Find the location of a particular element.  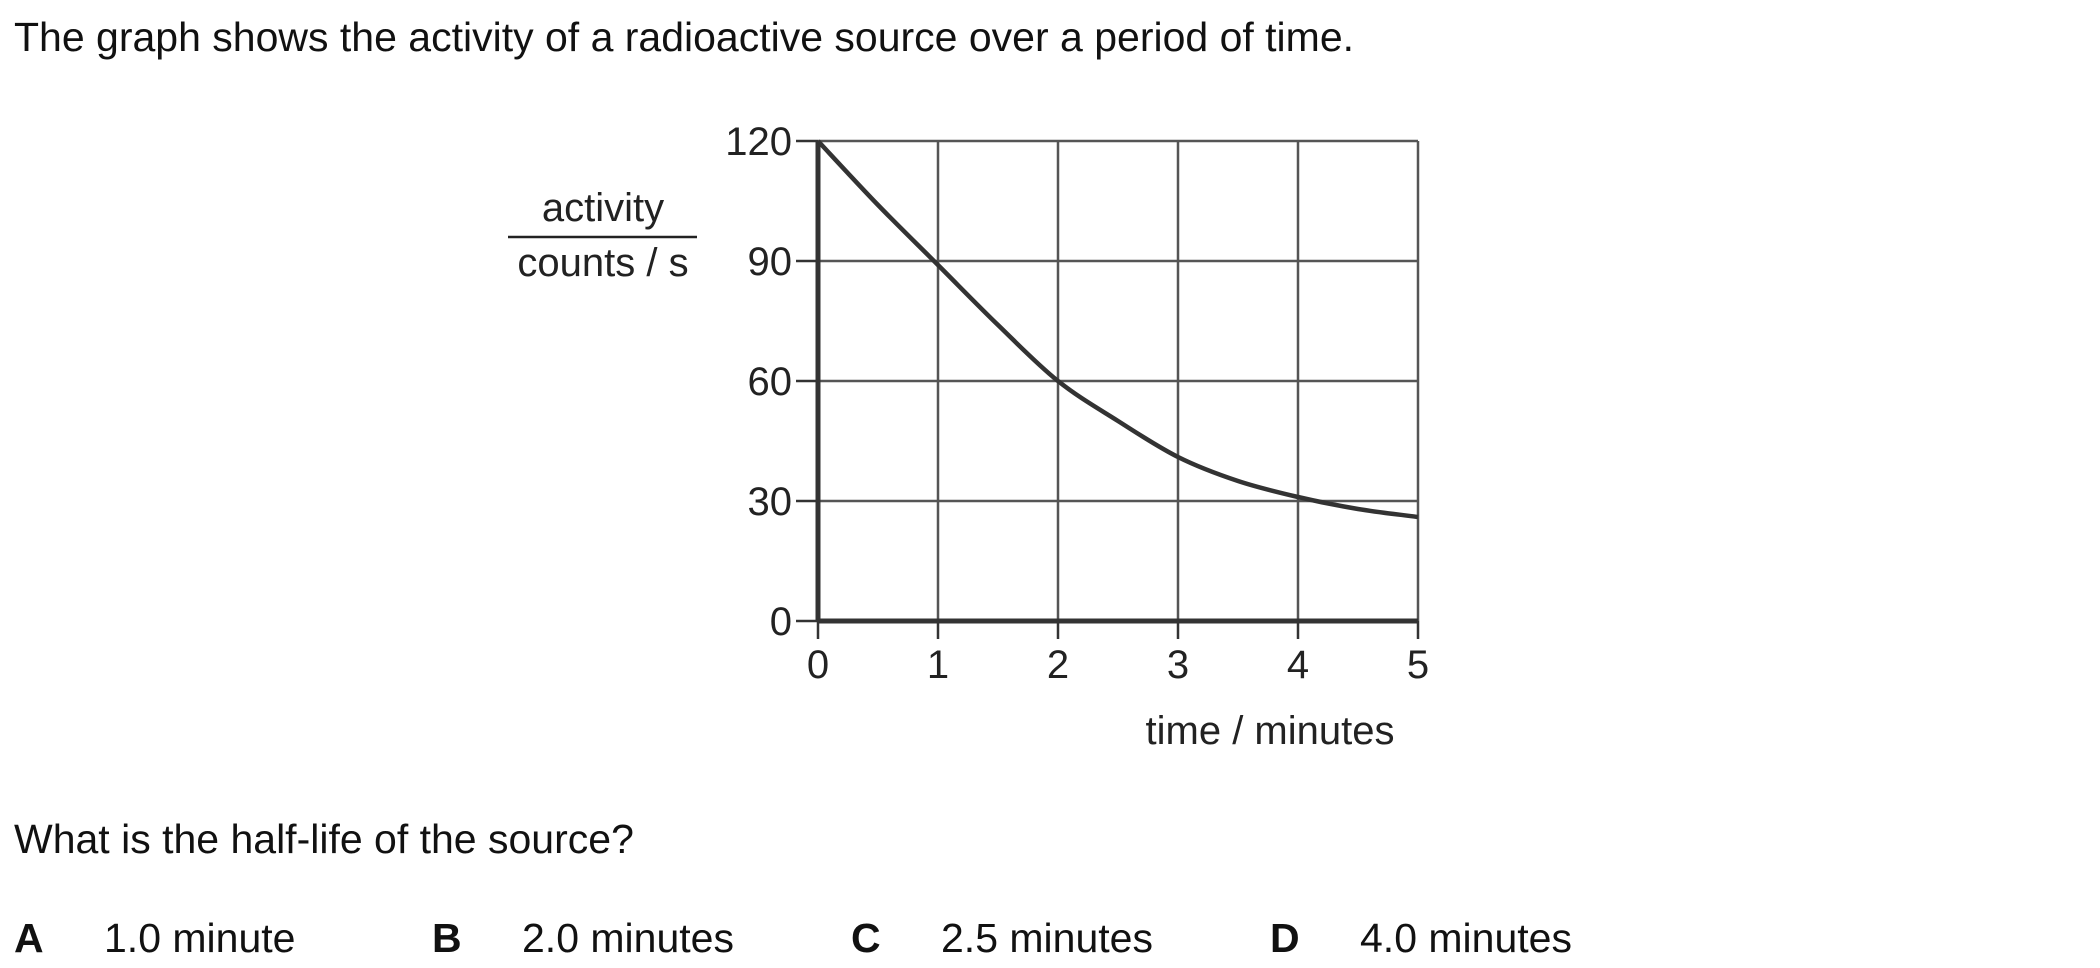

x-axis-label: time / minutes is located at coordinates (1270, 731).